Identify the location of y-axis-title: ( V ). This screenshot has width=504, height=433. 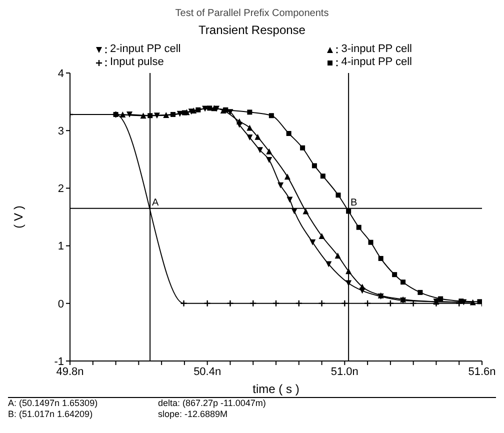
(18, 217).